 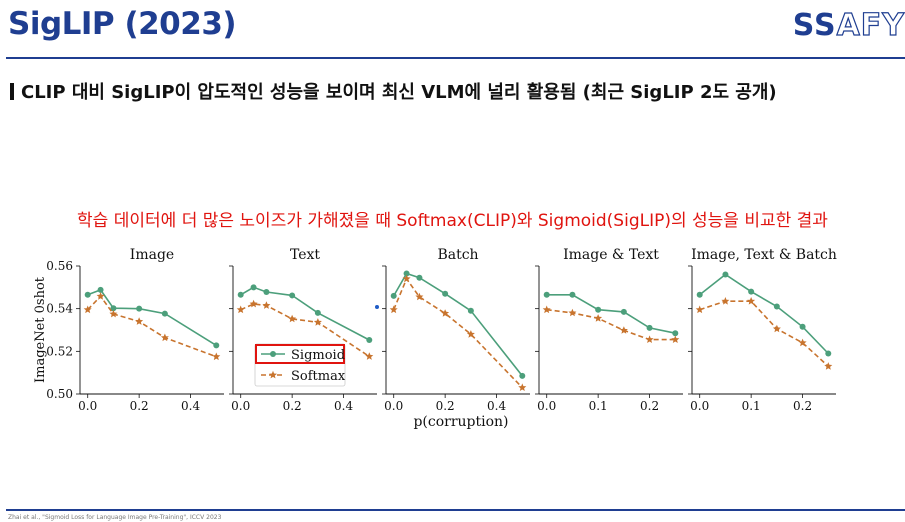 What do you see at coordinates (40, 329) in the screenshot?
I see `y-axis-label: ImageNet 0shot` at bounding box center [40, 329].